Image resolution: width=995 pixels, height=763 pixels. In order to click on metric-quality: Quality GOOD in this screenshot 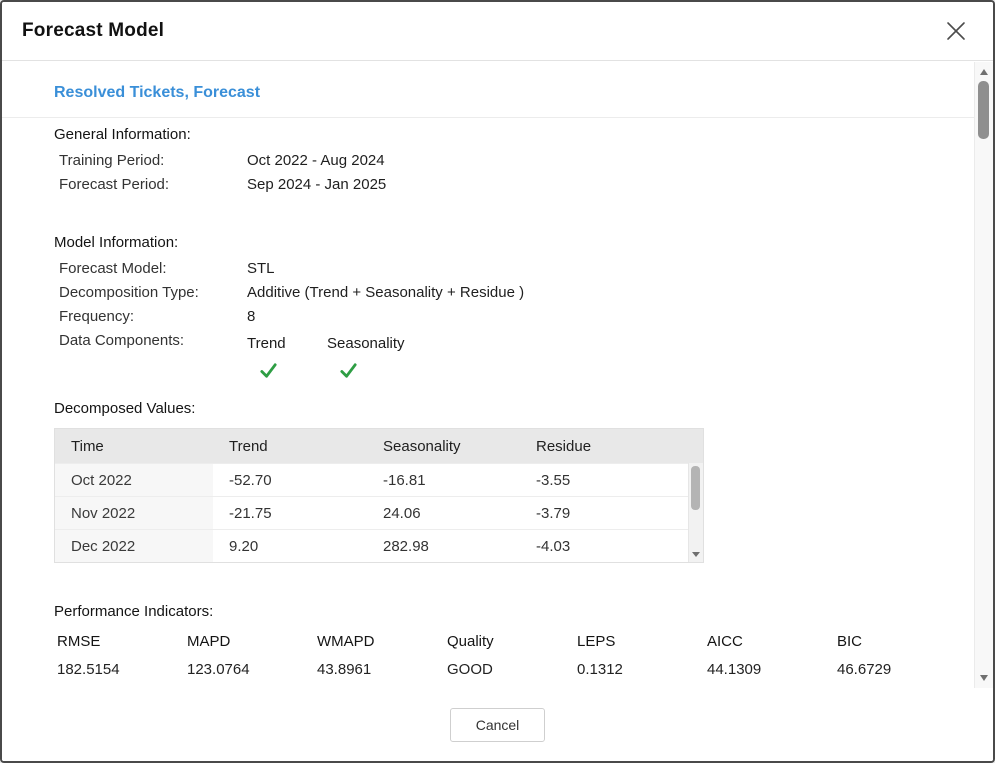, I will do `click(512, 656)`.